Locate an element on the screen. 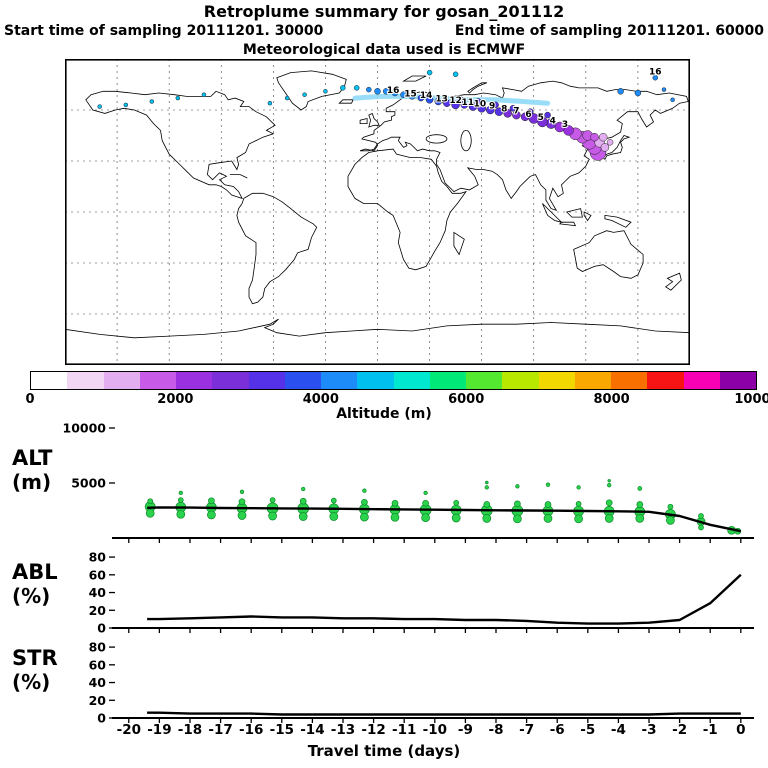 The width and height of the screenshot is (768, 768). x-tick-label: 0 is located at coordinates (740, 730).